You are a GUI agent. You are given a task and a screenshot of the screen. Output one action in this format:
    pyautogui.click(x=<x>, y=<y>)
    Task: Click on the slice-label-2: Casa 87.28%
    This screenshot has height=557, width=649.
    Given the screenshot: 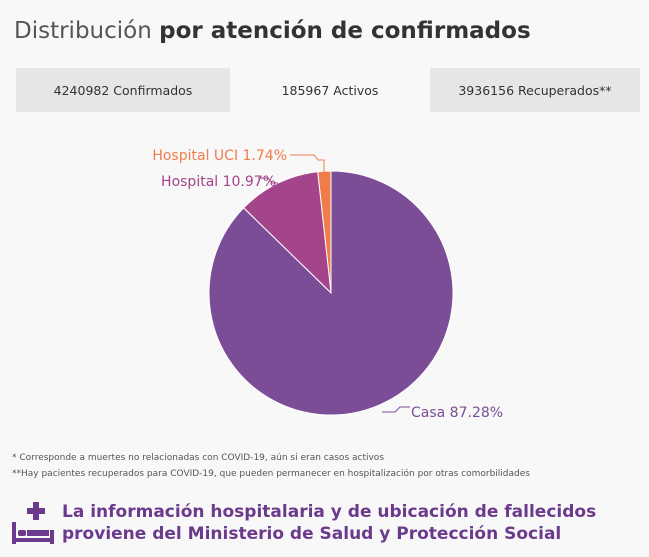 What is the action you would take?
    pyautogui.click(x=457, y=413)
    